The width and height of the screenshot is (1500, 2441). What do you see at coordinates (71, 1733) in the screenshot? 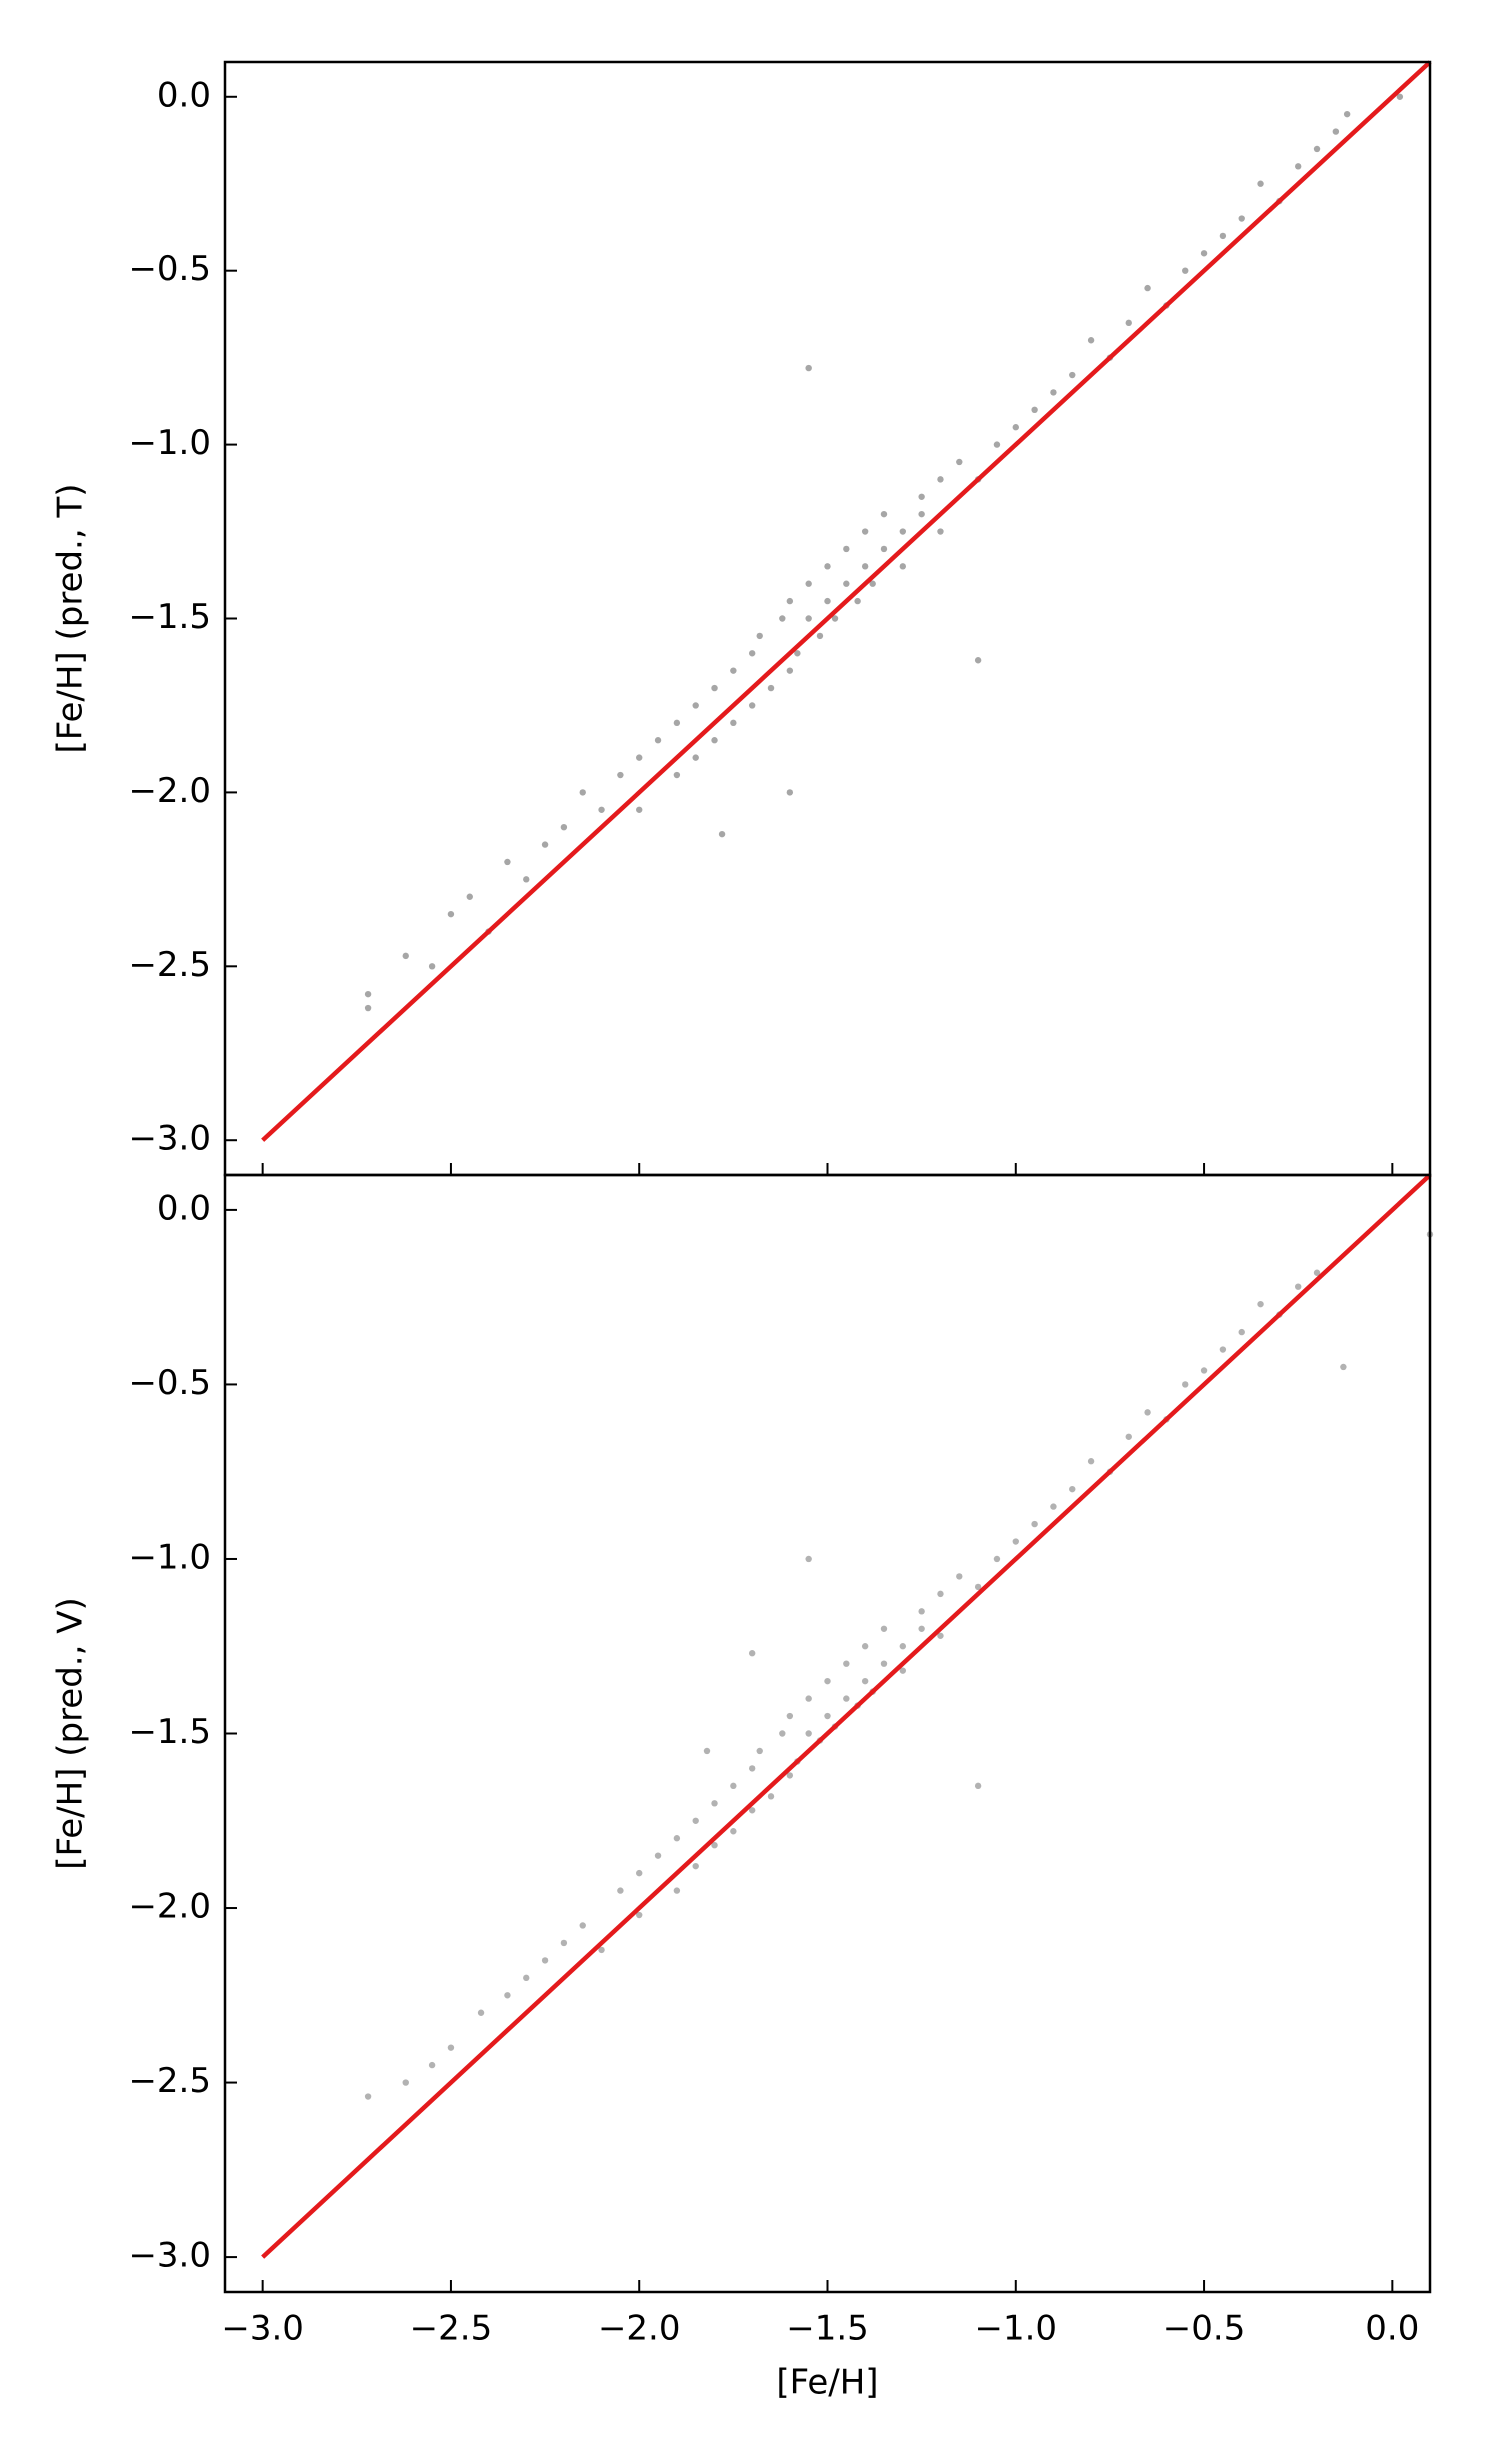
I see `y-axis-label: [Fe/H] (pred., V)` at bounding box center [71, 1733].